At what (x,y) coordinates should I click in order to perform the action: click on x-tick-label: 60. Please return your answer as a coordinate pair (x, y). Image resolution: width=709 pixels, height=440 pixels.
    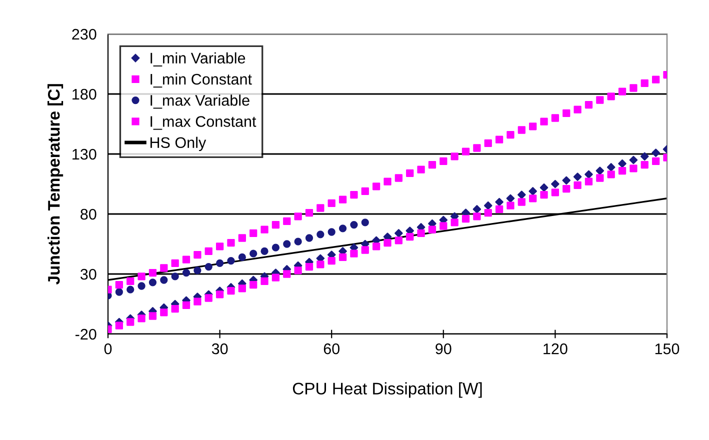
    Looking at the image, I should click on (332, 348).